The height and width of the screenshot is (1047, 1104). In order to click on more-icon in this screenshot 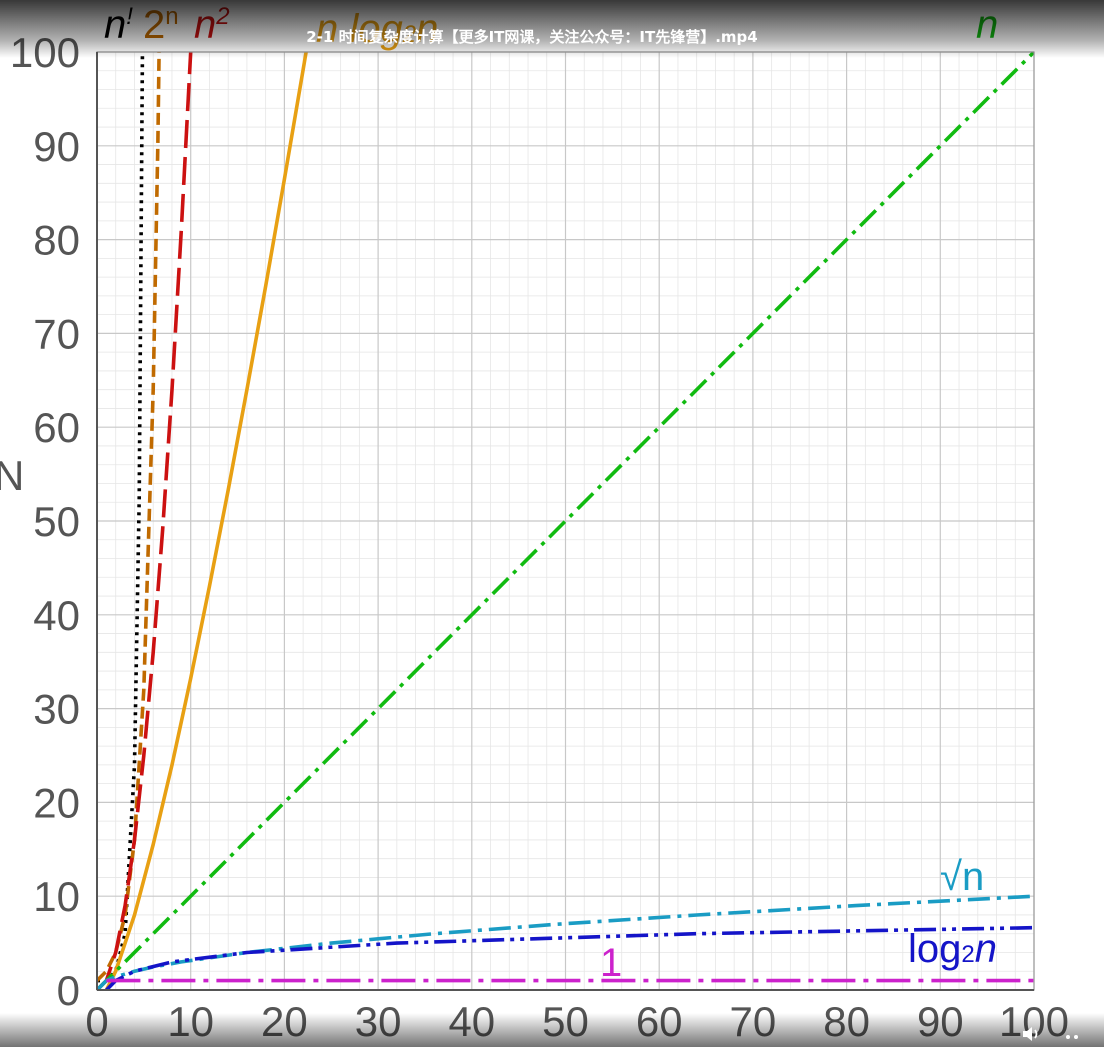, I will do `click(1073, 1034)`.